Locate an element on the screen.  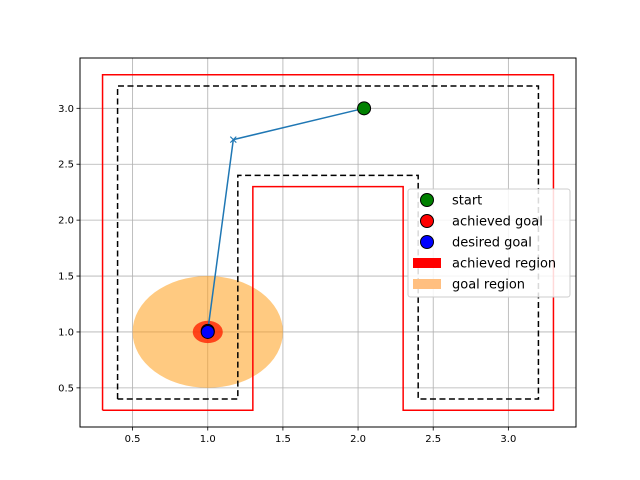
y-tick-label: 1.5 is located at coordinates (66, 277).